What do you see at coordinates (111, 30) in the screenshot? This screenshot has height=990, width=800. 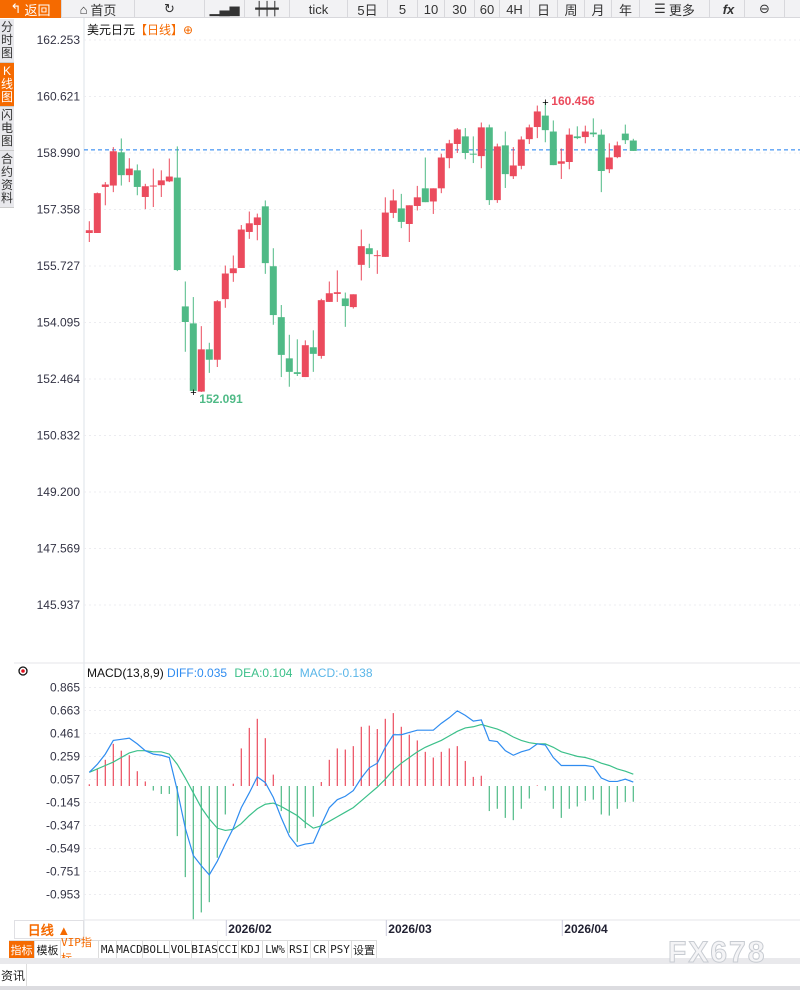 I see `symbol-name: 美元日元` at bounding box center [111, 30].